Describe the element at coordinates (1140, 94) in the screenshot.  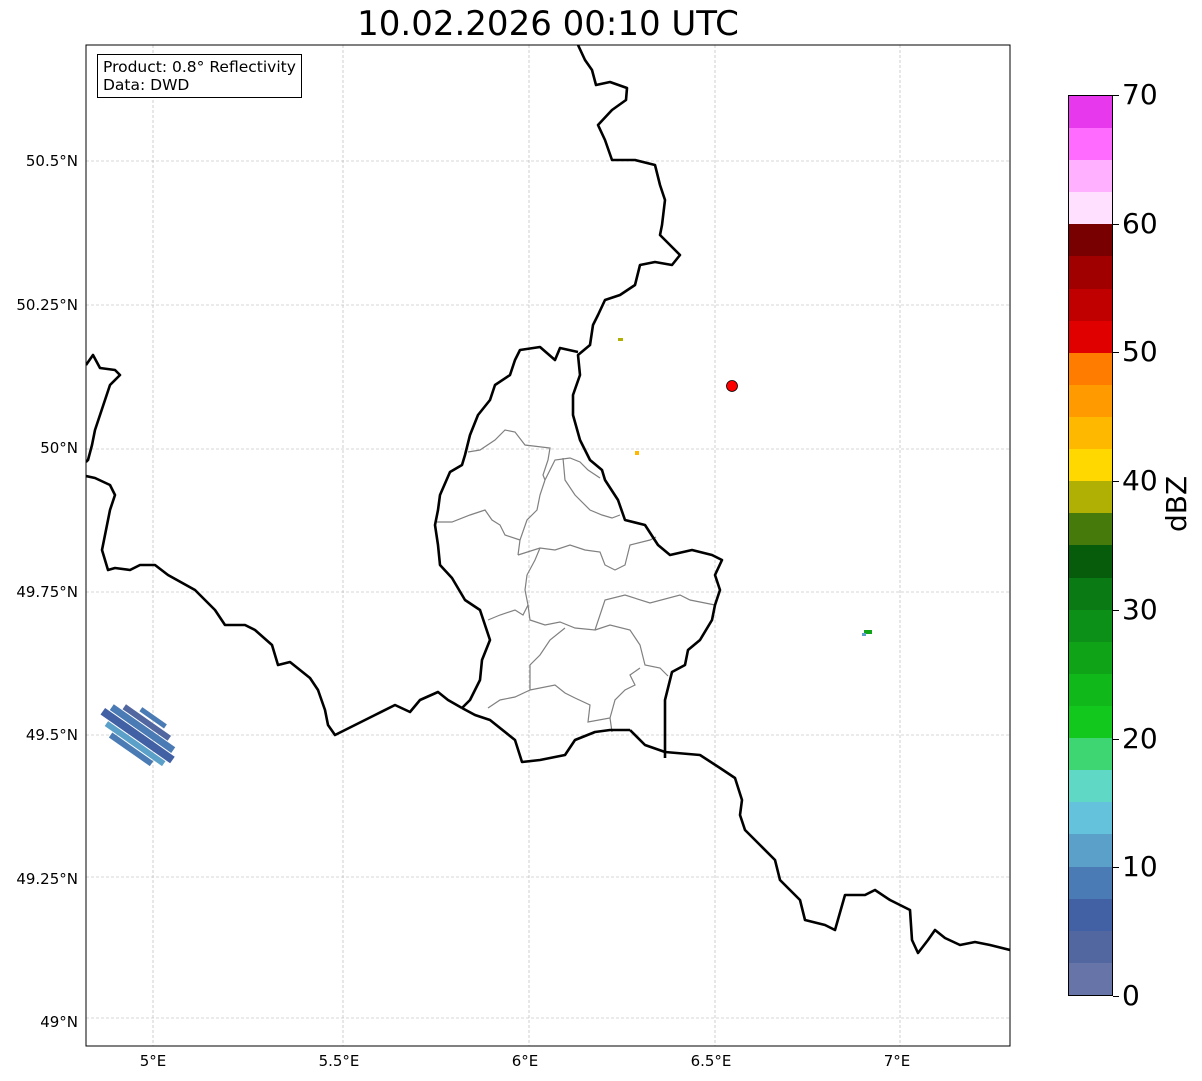
I see `colorbar-tick-label: 70` at that location.